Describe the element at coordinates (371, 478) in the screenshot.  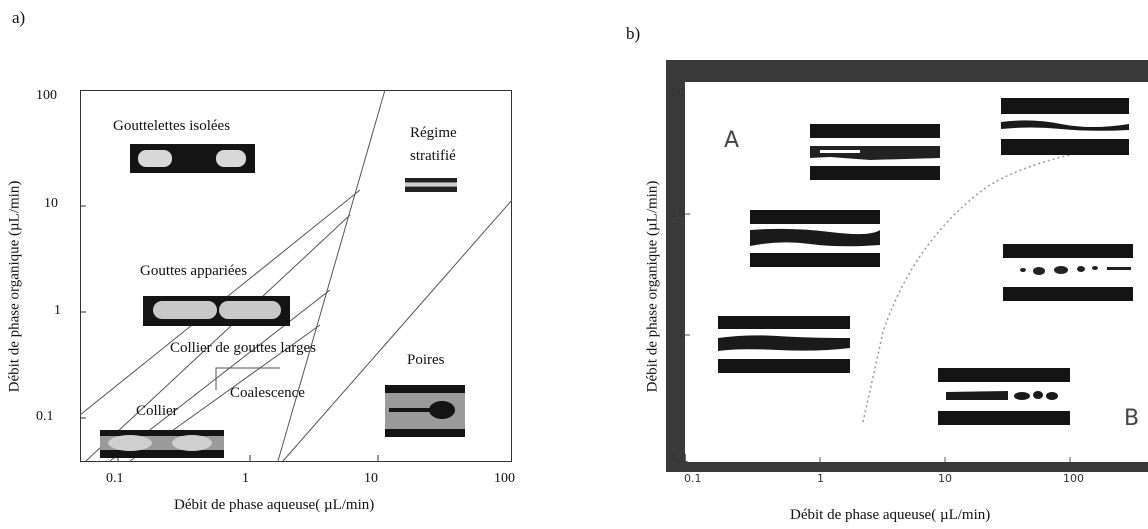
I see `panel-a-xtick: 10` at that location.